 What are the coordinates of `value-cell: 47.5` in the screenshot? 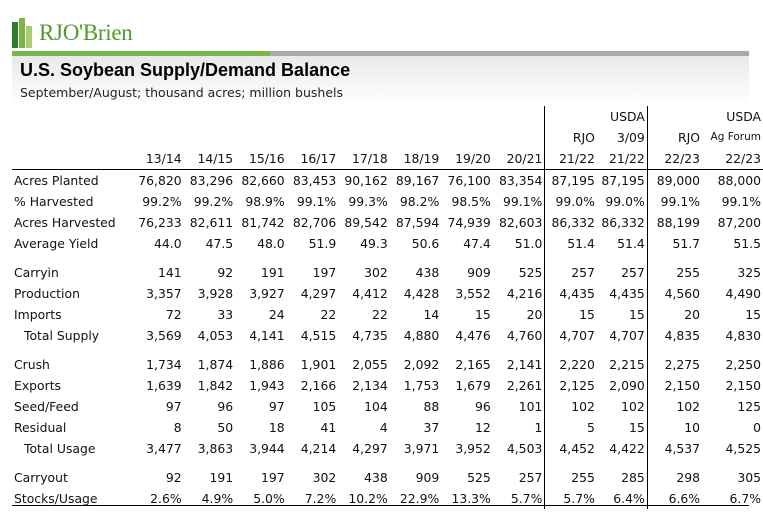 It's located at (219, 243).